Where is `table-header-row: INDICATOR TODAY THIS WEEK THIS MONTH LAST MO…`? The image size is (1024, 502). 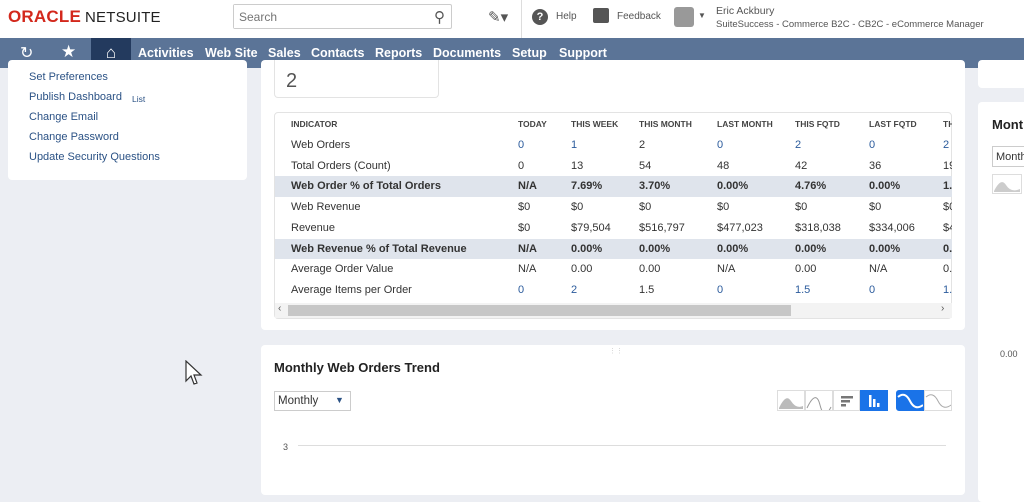 table-header-row: INDICATOR TODAY THIS WEEK THIS MONTH LAST MO… is located at coordinates (613, 124).